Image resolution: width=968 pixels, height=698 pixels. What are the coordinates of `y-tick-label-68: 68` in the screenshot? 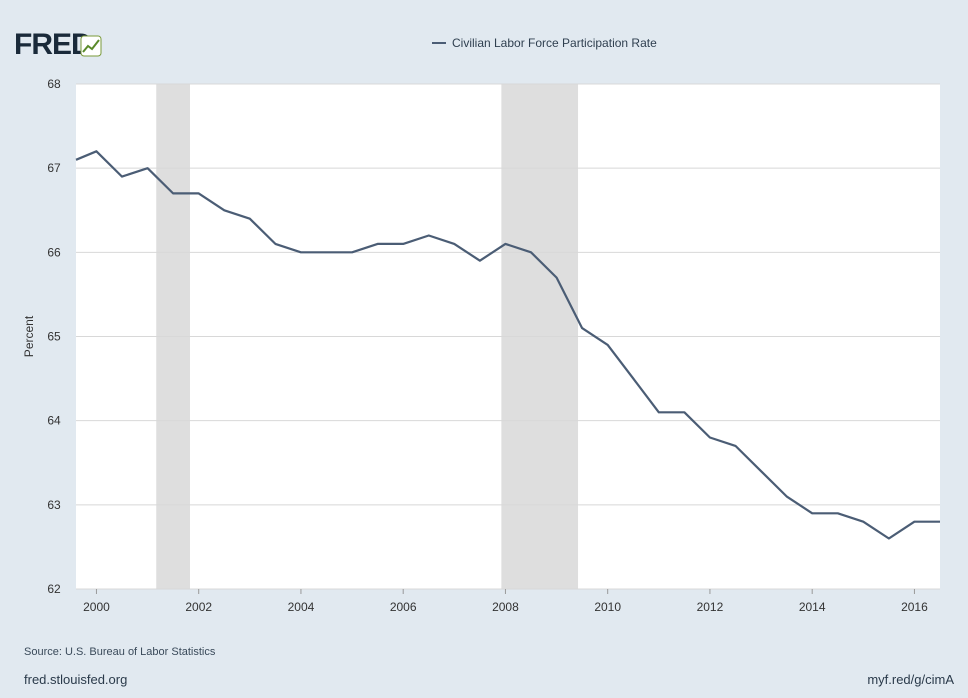 It's located at (54, 84).